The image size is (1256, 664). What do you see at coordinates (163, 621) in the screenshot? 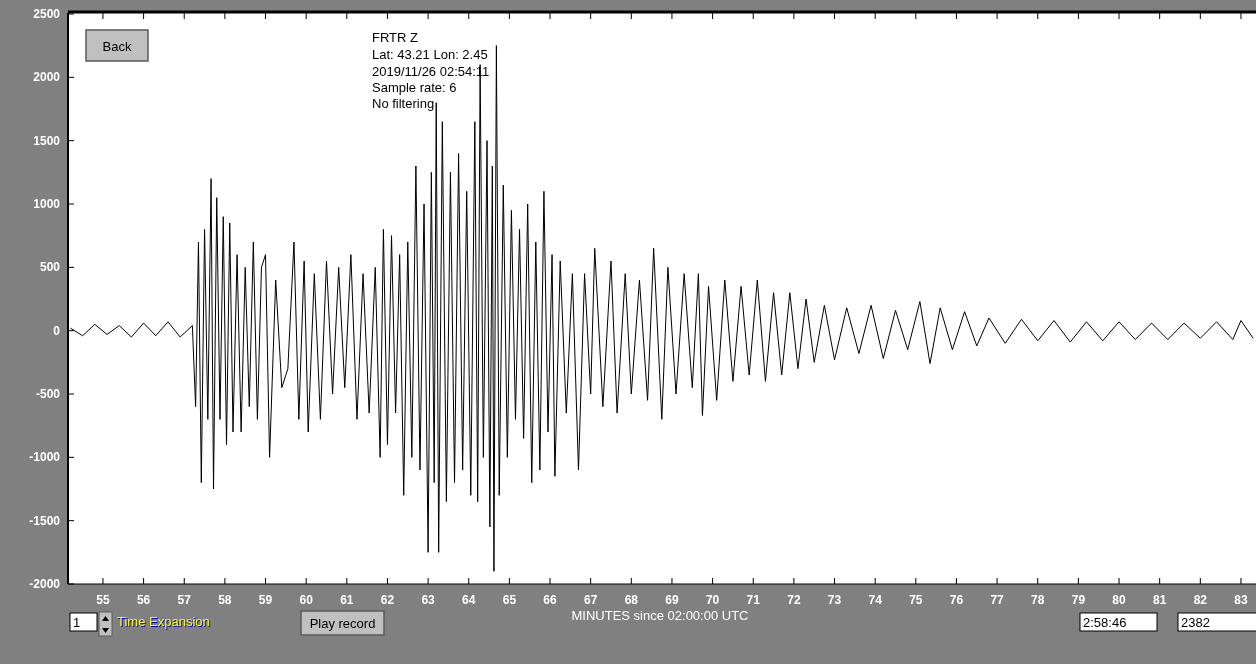
I see `text: Time Expansion` at bounding box center [163, 621].